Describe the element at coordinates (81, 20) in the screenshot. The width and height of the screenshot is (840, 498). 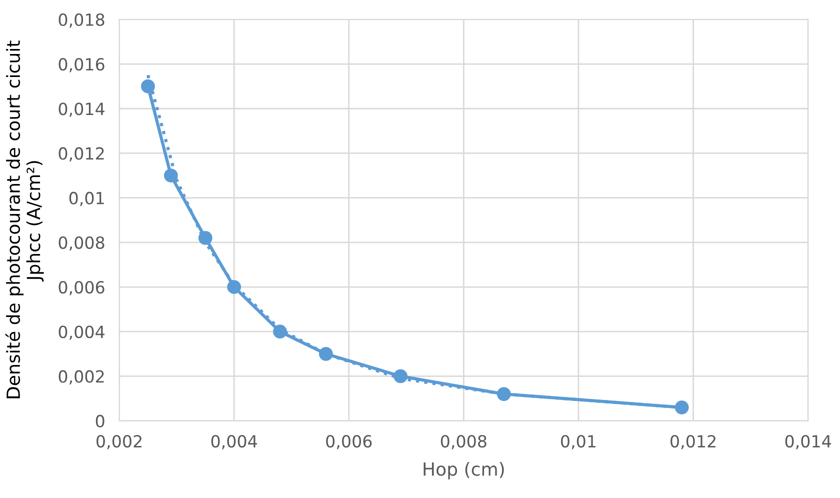
I see `y-tick-label: 0,018` at that location.